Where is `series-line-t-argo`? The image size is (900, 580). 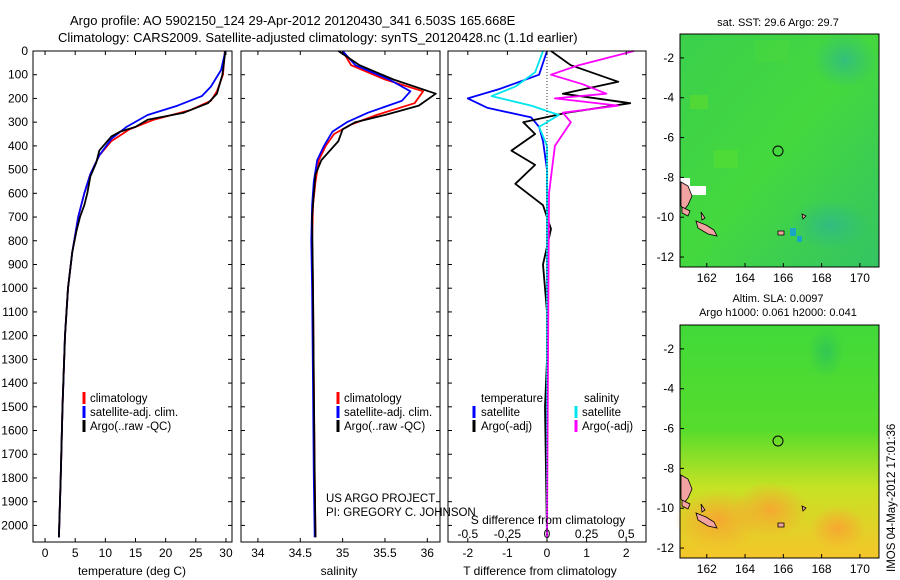
series-line-t-argo is located at coordinates (571, 294).